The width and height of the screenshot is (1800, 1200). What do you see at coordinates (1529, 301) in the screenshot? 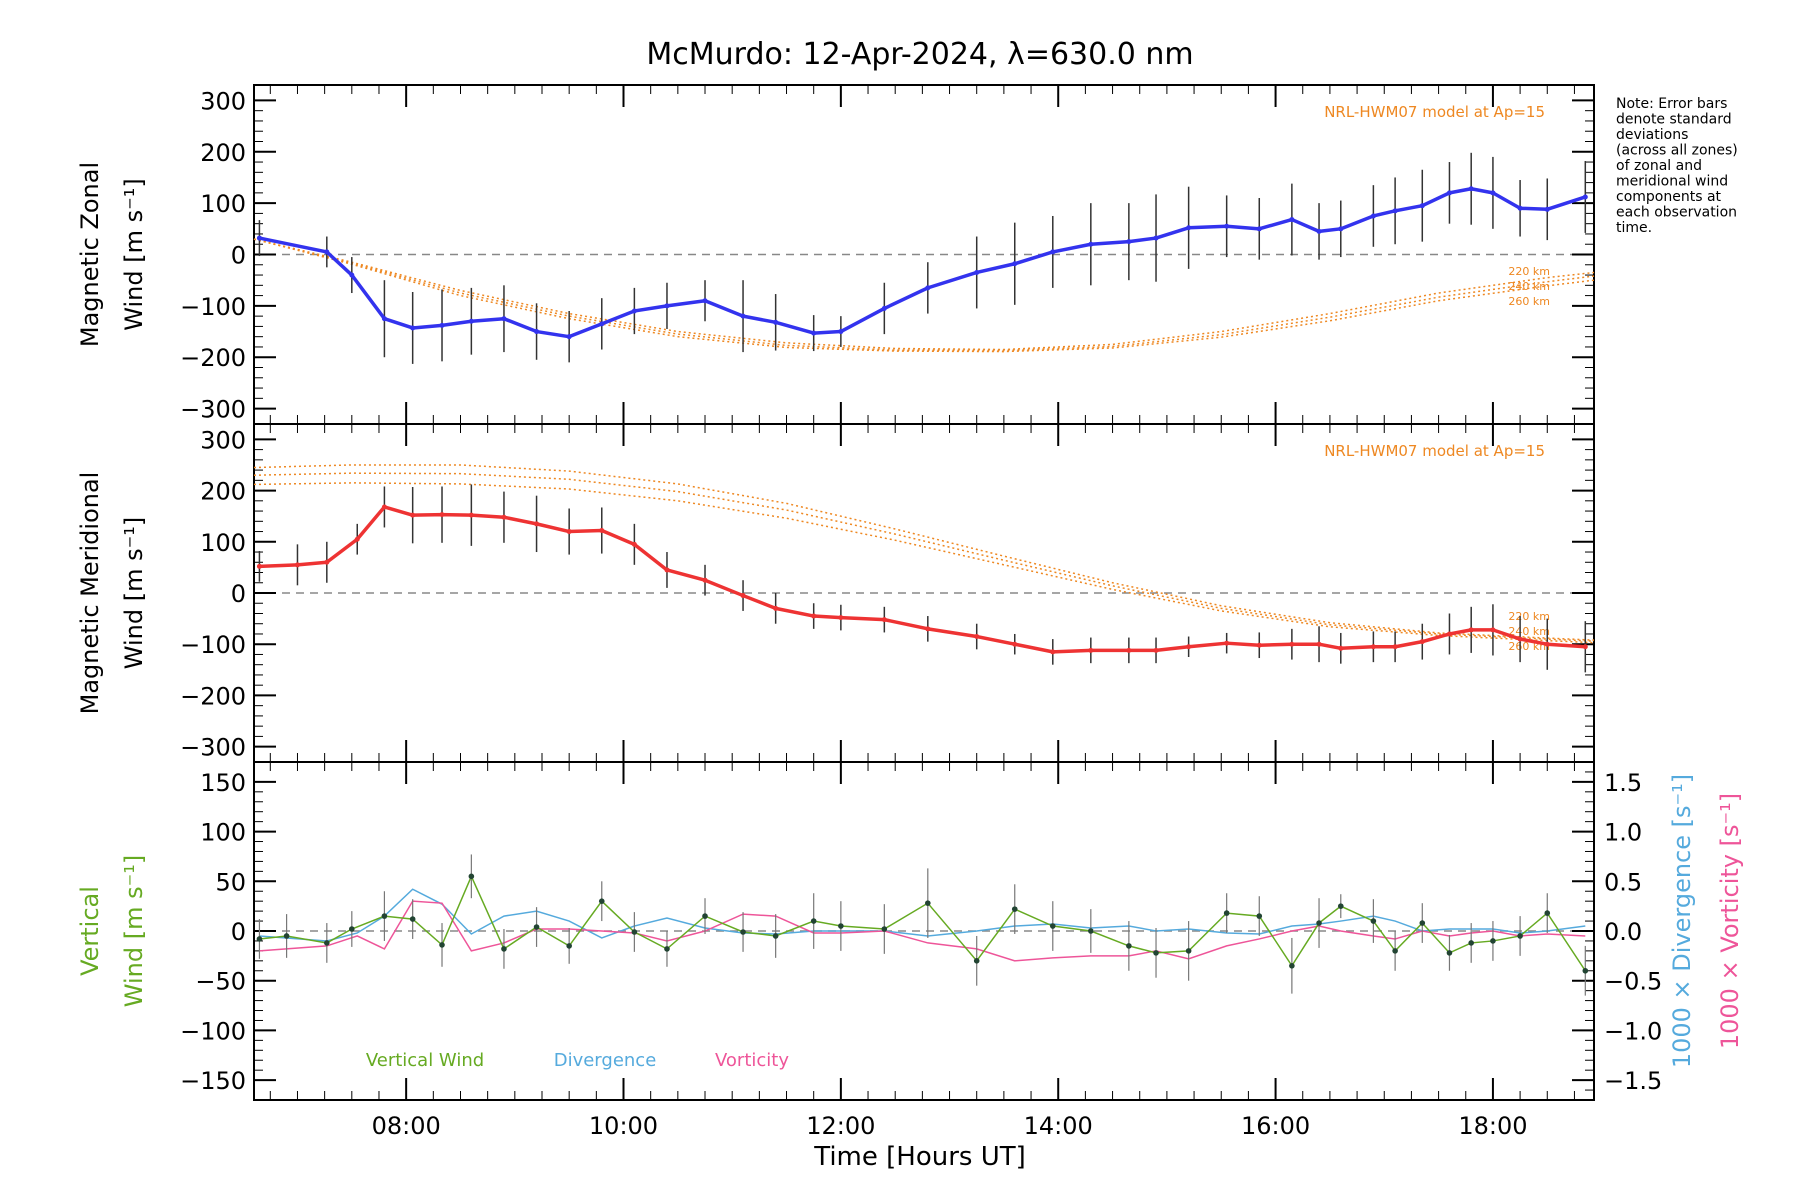
I see `model-altitude-label: 260 km` at bounding box center [1529, 301].